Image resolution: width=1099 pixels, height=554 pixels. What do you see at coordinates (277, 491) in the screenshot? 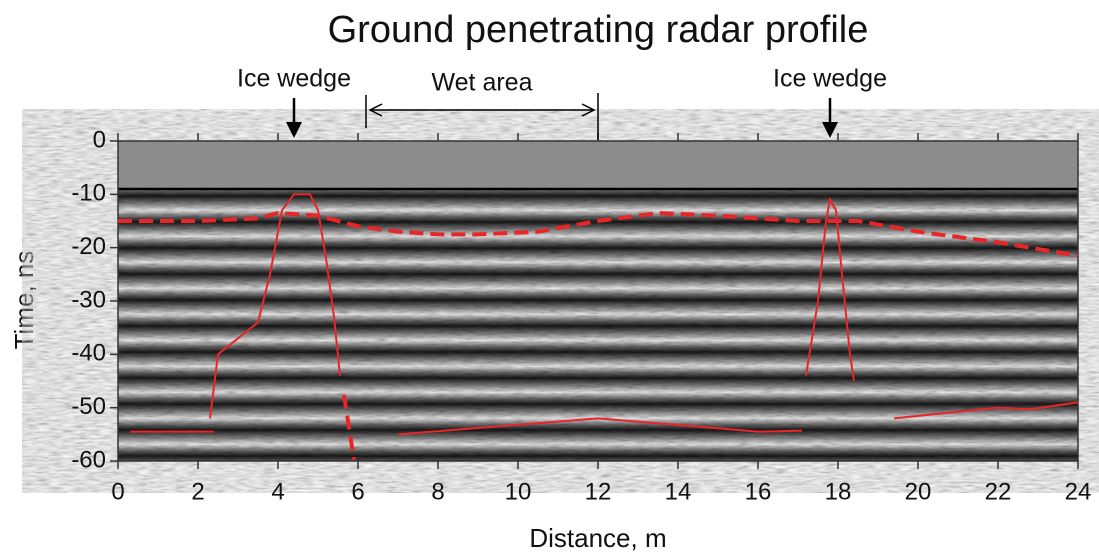
I see `x-tick-label: 4` at bounding box center [277, 491].